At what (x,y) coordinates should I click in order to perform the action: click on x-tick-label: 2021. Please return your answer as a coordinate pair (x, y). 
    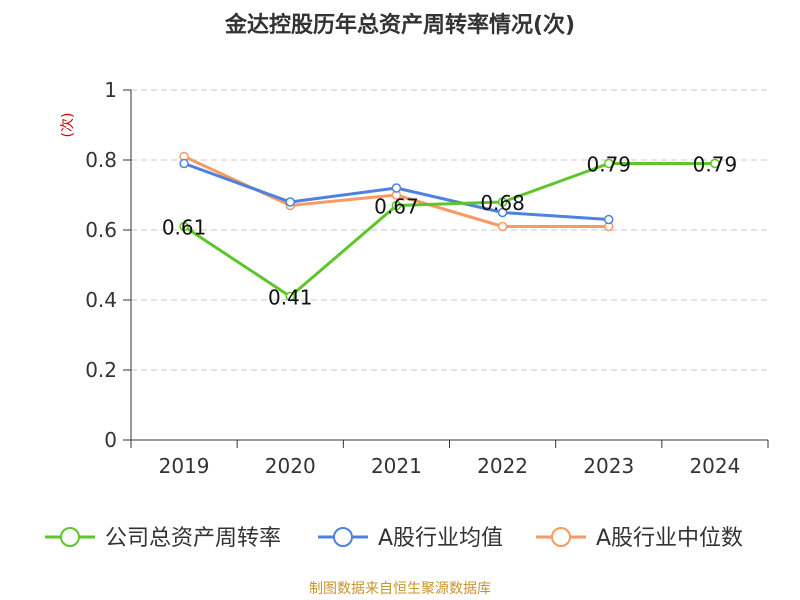
    Looking at the image, I should click on (396, 466).